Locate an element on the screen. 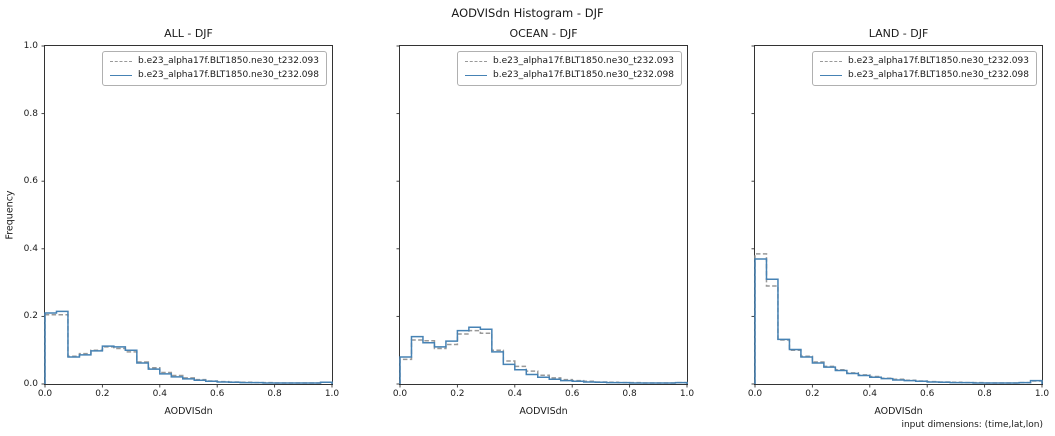  subplot-title: OCEAN - DJF is located at coordinates (543, 33).